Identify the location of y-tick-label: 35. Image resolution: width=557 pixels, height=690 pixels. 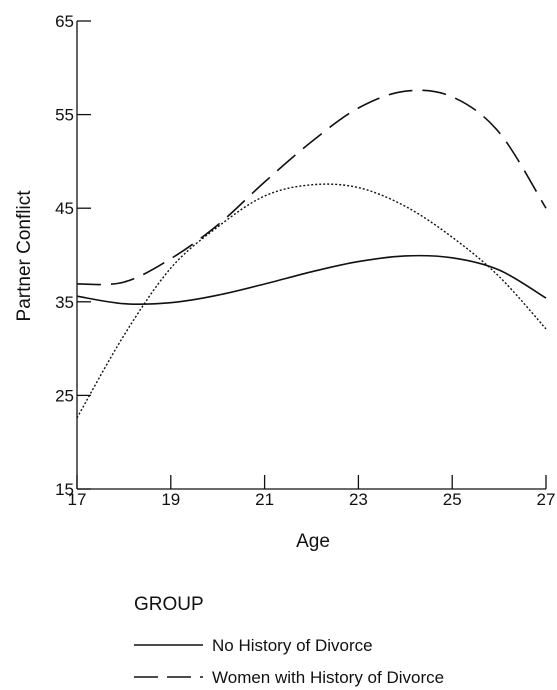
(64, 302).